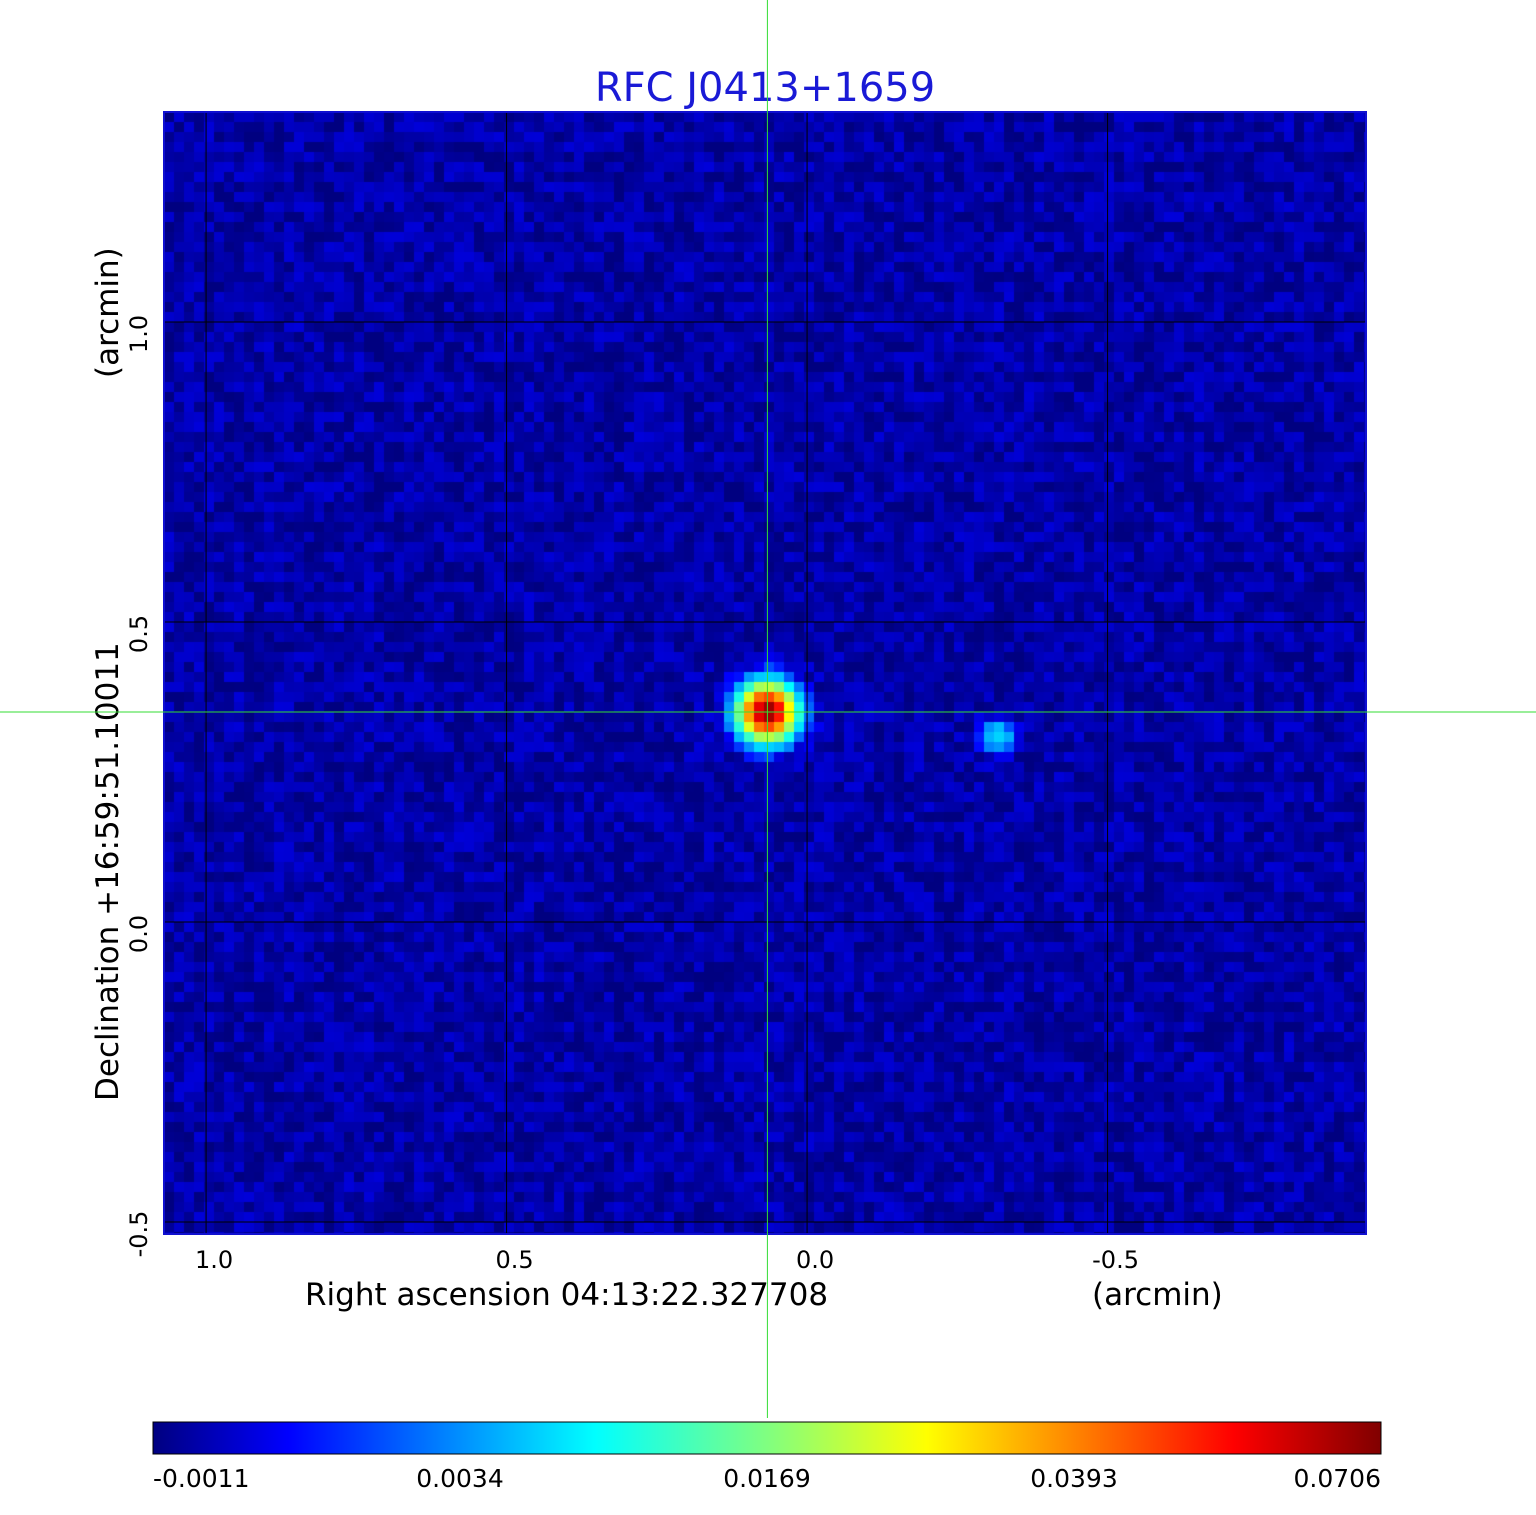 The height and width of the screenshot is (1515, 1536). Describe the element at coordinates (108, 312) in the screenshot. I see `y-axis-unit: (arcmin)` at that location.